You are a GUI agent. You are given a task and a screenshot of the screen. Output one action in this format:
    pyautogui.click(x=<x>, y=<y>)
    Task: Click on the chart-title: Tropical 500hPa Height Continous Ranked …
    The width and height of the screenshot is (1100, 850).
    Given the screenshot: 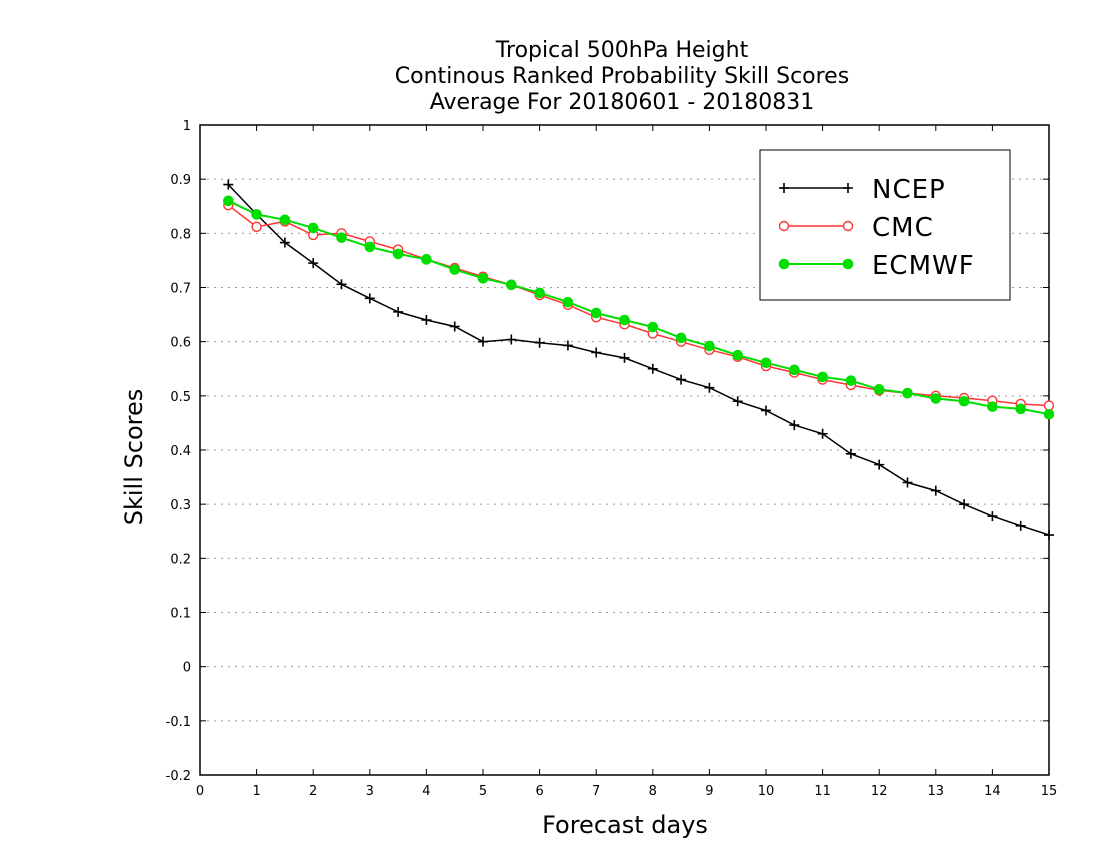 What is the action you would take?
    pyautogui.click(x=622, y=76)
    